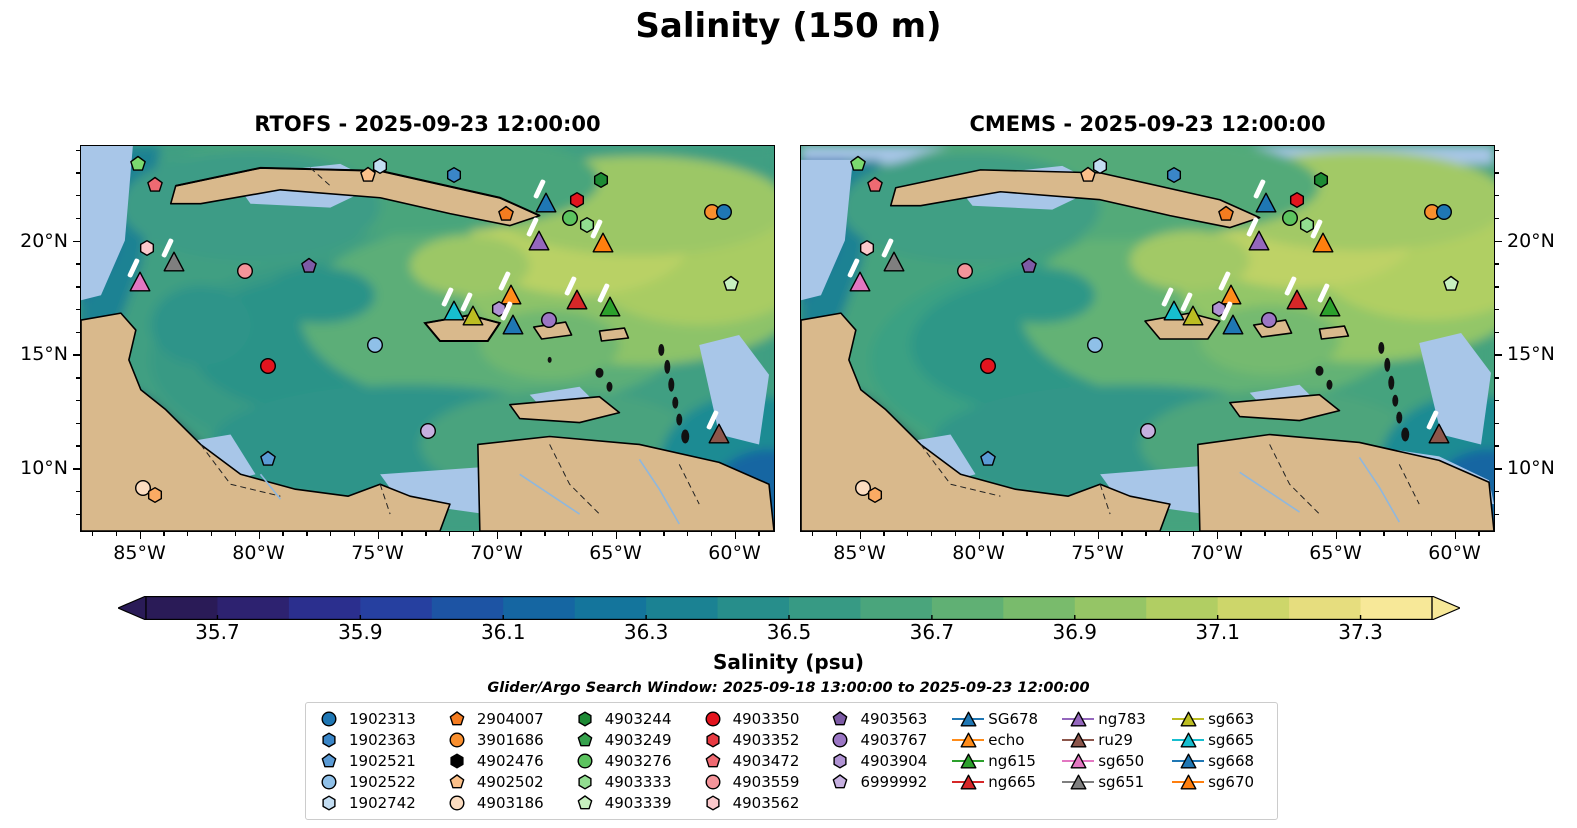 Image resolution: width=1577 pixels, height=828 pixels. Describe the element at coordinates (632, 718) in the screenshot. I see `legend-item: 4903244` at that location.